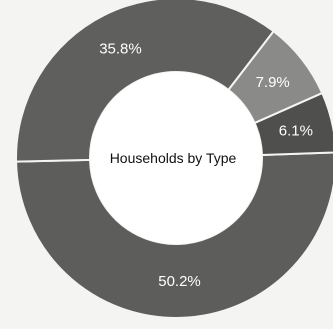 The image size is (333, 329). I want to click on chart-title: Households by Type, so click(173, 158).